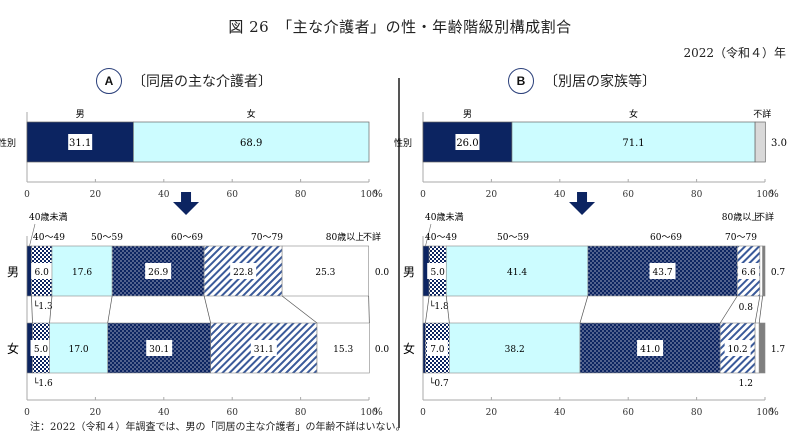 The width and height of the screenshot is (800, 447). I want to click on panel-b-header: B 〔別居の家族等〕, so click(582, 81).